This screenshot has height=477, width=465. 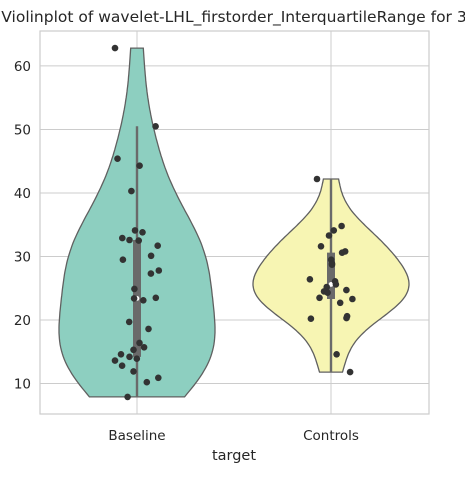 What do you see at coordinates (233, 436) in the screenshot?
I see `x-tick-labels: Baseline Controls` at bounding box center [233, 436].